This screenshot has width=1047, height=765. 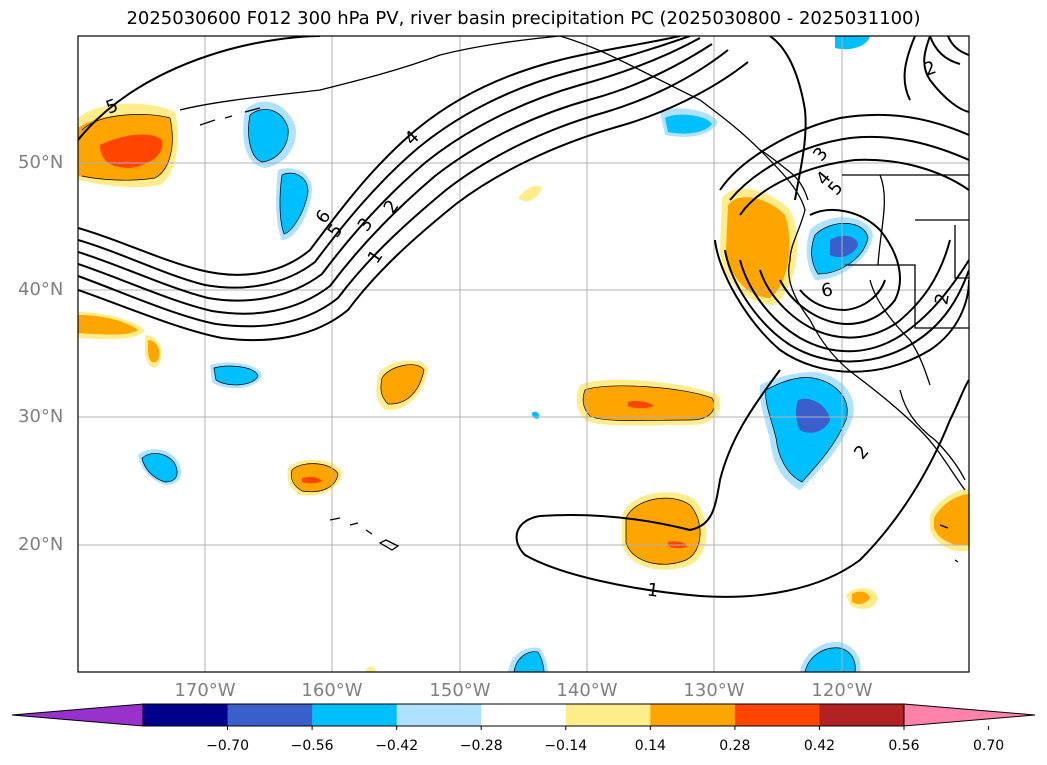 I want to click on lat-label: 50°N, so click(x=41, y=162).